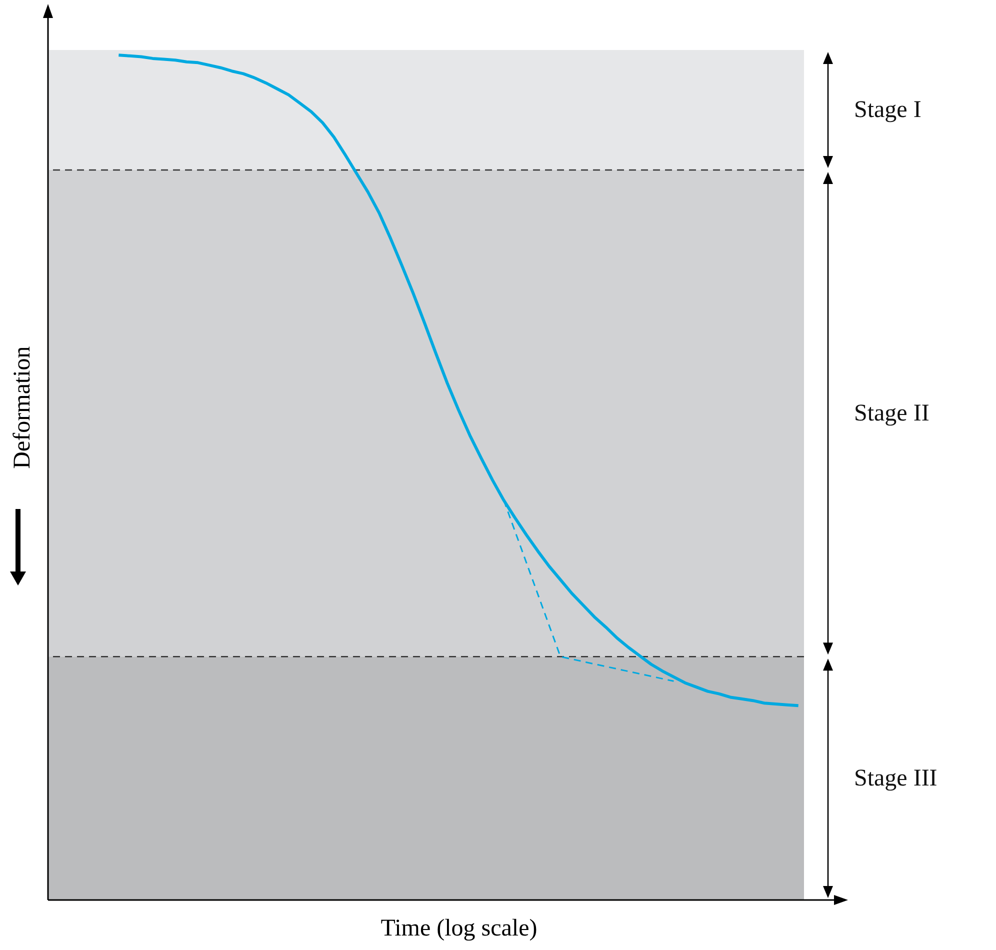 This screenshot has height=950, width=996. What do you see at coordinates (888, 109) in the screenshot?
I see `band-label: Stage I` at bounding box center [888, 109].